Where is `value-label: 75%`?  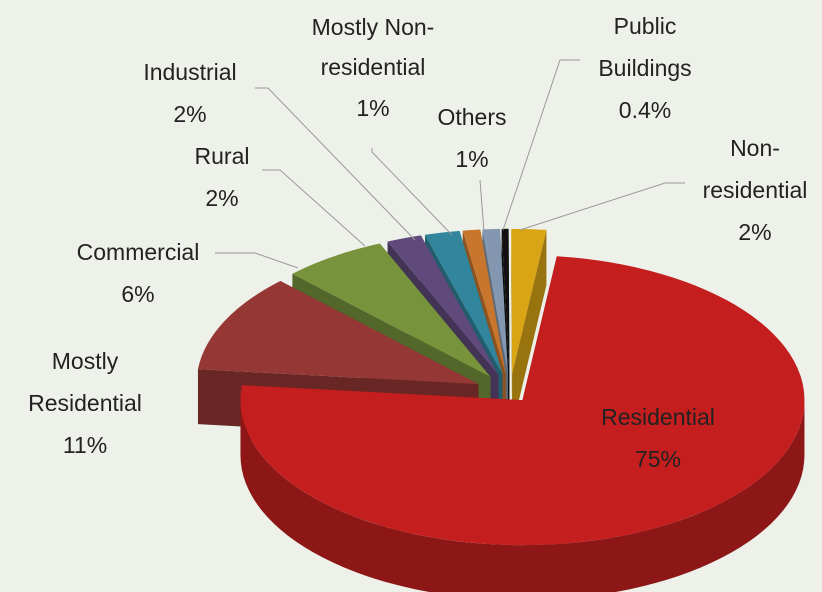
value-label: 75% is located at coordinates (658, 459).